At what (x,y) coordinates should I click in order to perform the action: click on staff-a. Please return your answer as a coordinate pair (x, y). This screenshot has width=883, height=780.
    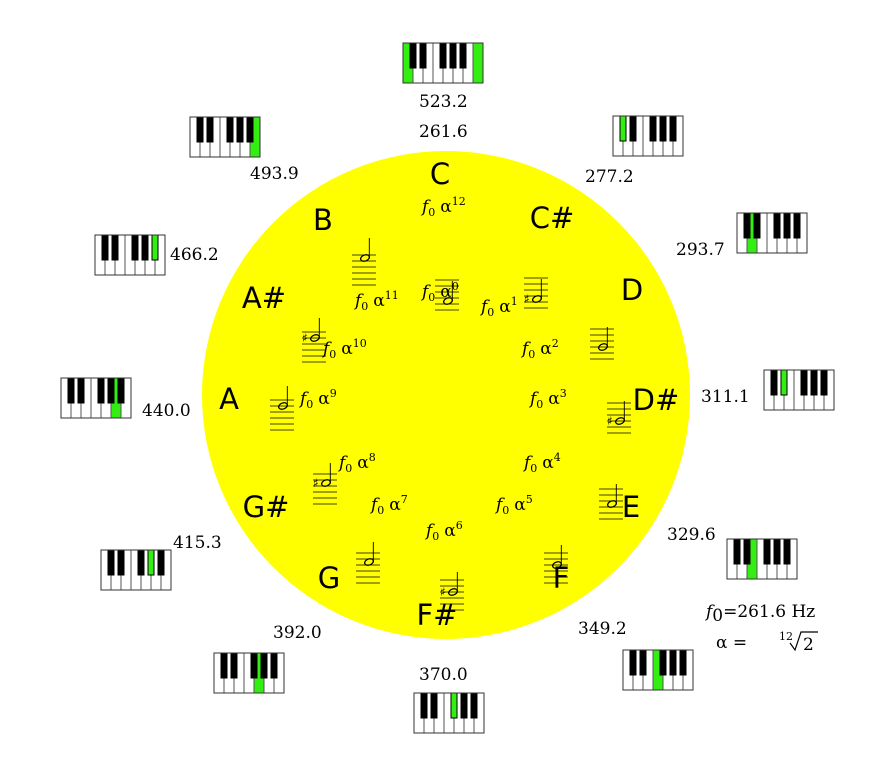
    Looking at the image, I should click on (282, 408).